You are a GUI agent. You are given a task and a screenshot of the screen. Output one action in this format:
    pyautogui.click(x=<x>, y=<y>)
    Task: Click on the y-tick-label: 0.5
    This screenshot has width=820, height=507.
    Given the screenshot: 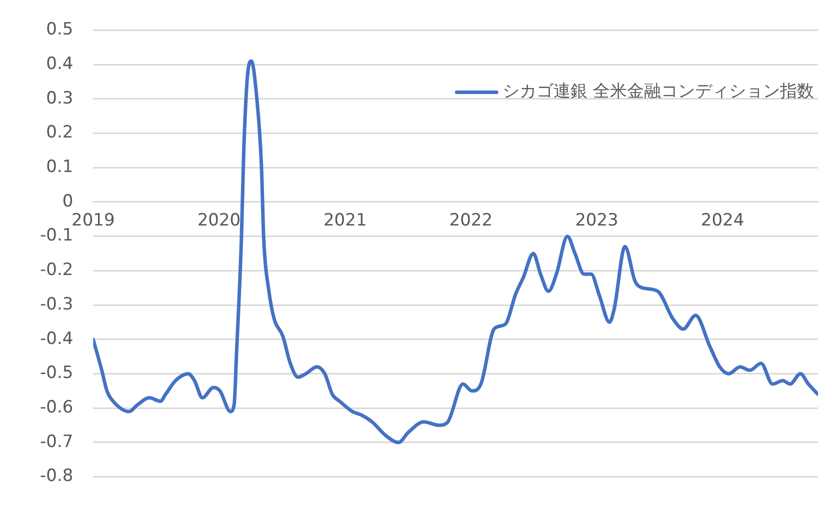 What is the action you would take?
    pyautogui.click(x=60, y=30)
    